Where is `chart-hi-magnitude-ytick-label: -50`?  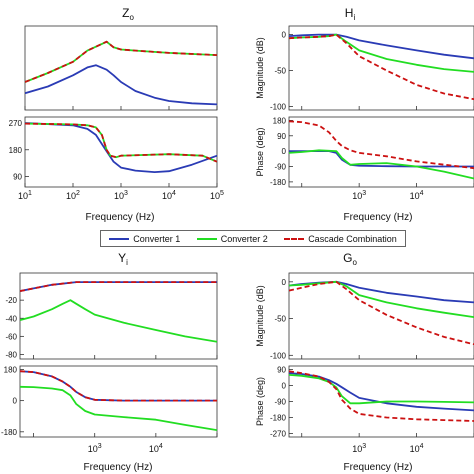 chart-hi-magnitude-ytick-label: -50 is located at coordinates (280, 71).